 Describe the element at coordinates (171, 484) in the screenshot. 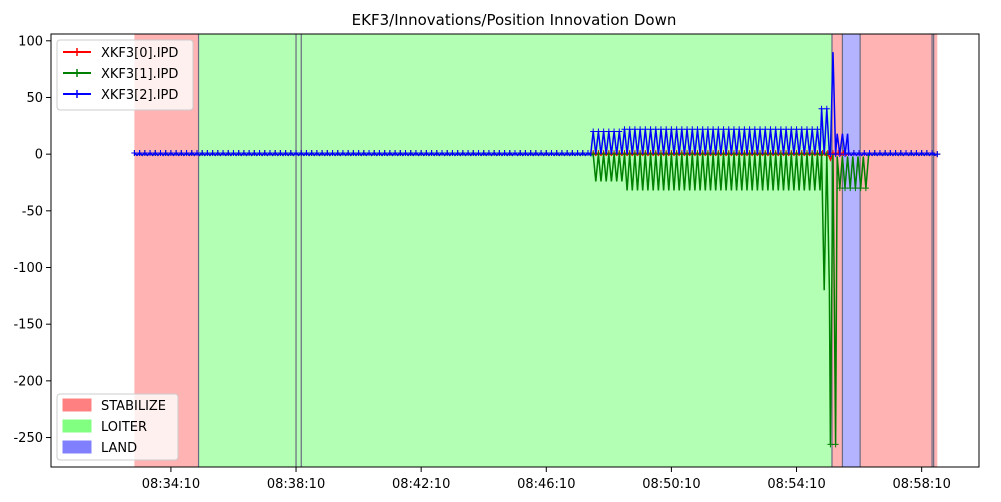

I see `x-tick-label: 08:34:10` at that location.